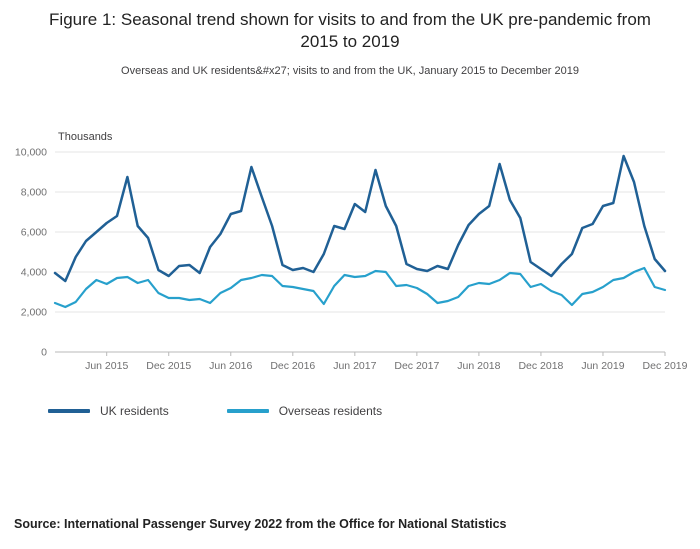 This screenshot has width=700, height=549. Describe the element at coordinates (31, 153) in the screenshot. I see `y-axis-tick-label: 10,000` at that location.